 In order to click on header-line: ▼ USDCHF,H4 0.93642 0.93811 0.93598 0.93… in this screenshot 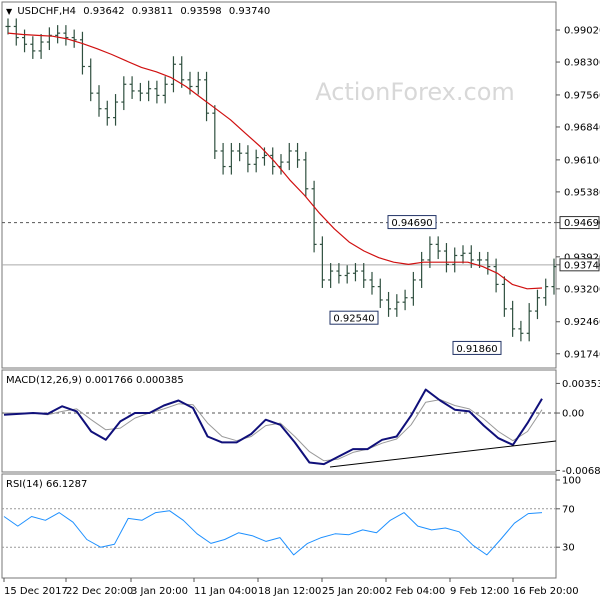, I will do `click(138, 11)`.